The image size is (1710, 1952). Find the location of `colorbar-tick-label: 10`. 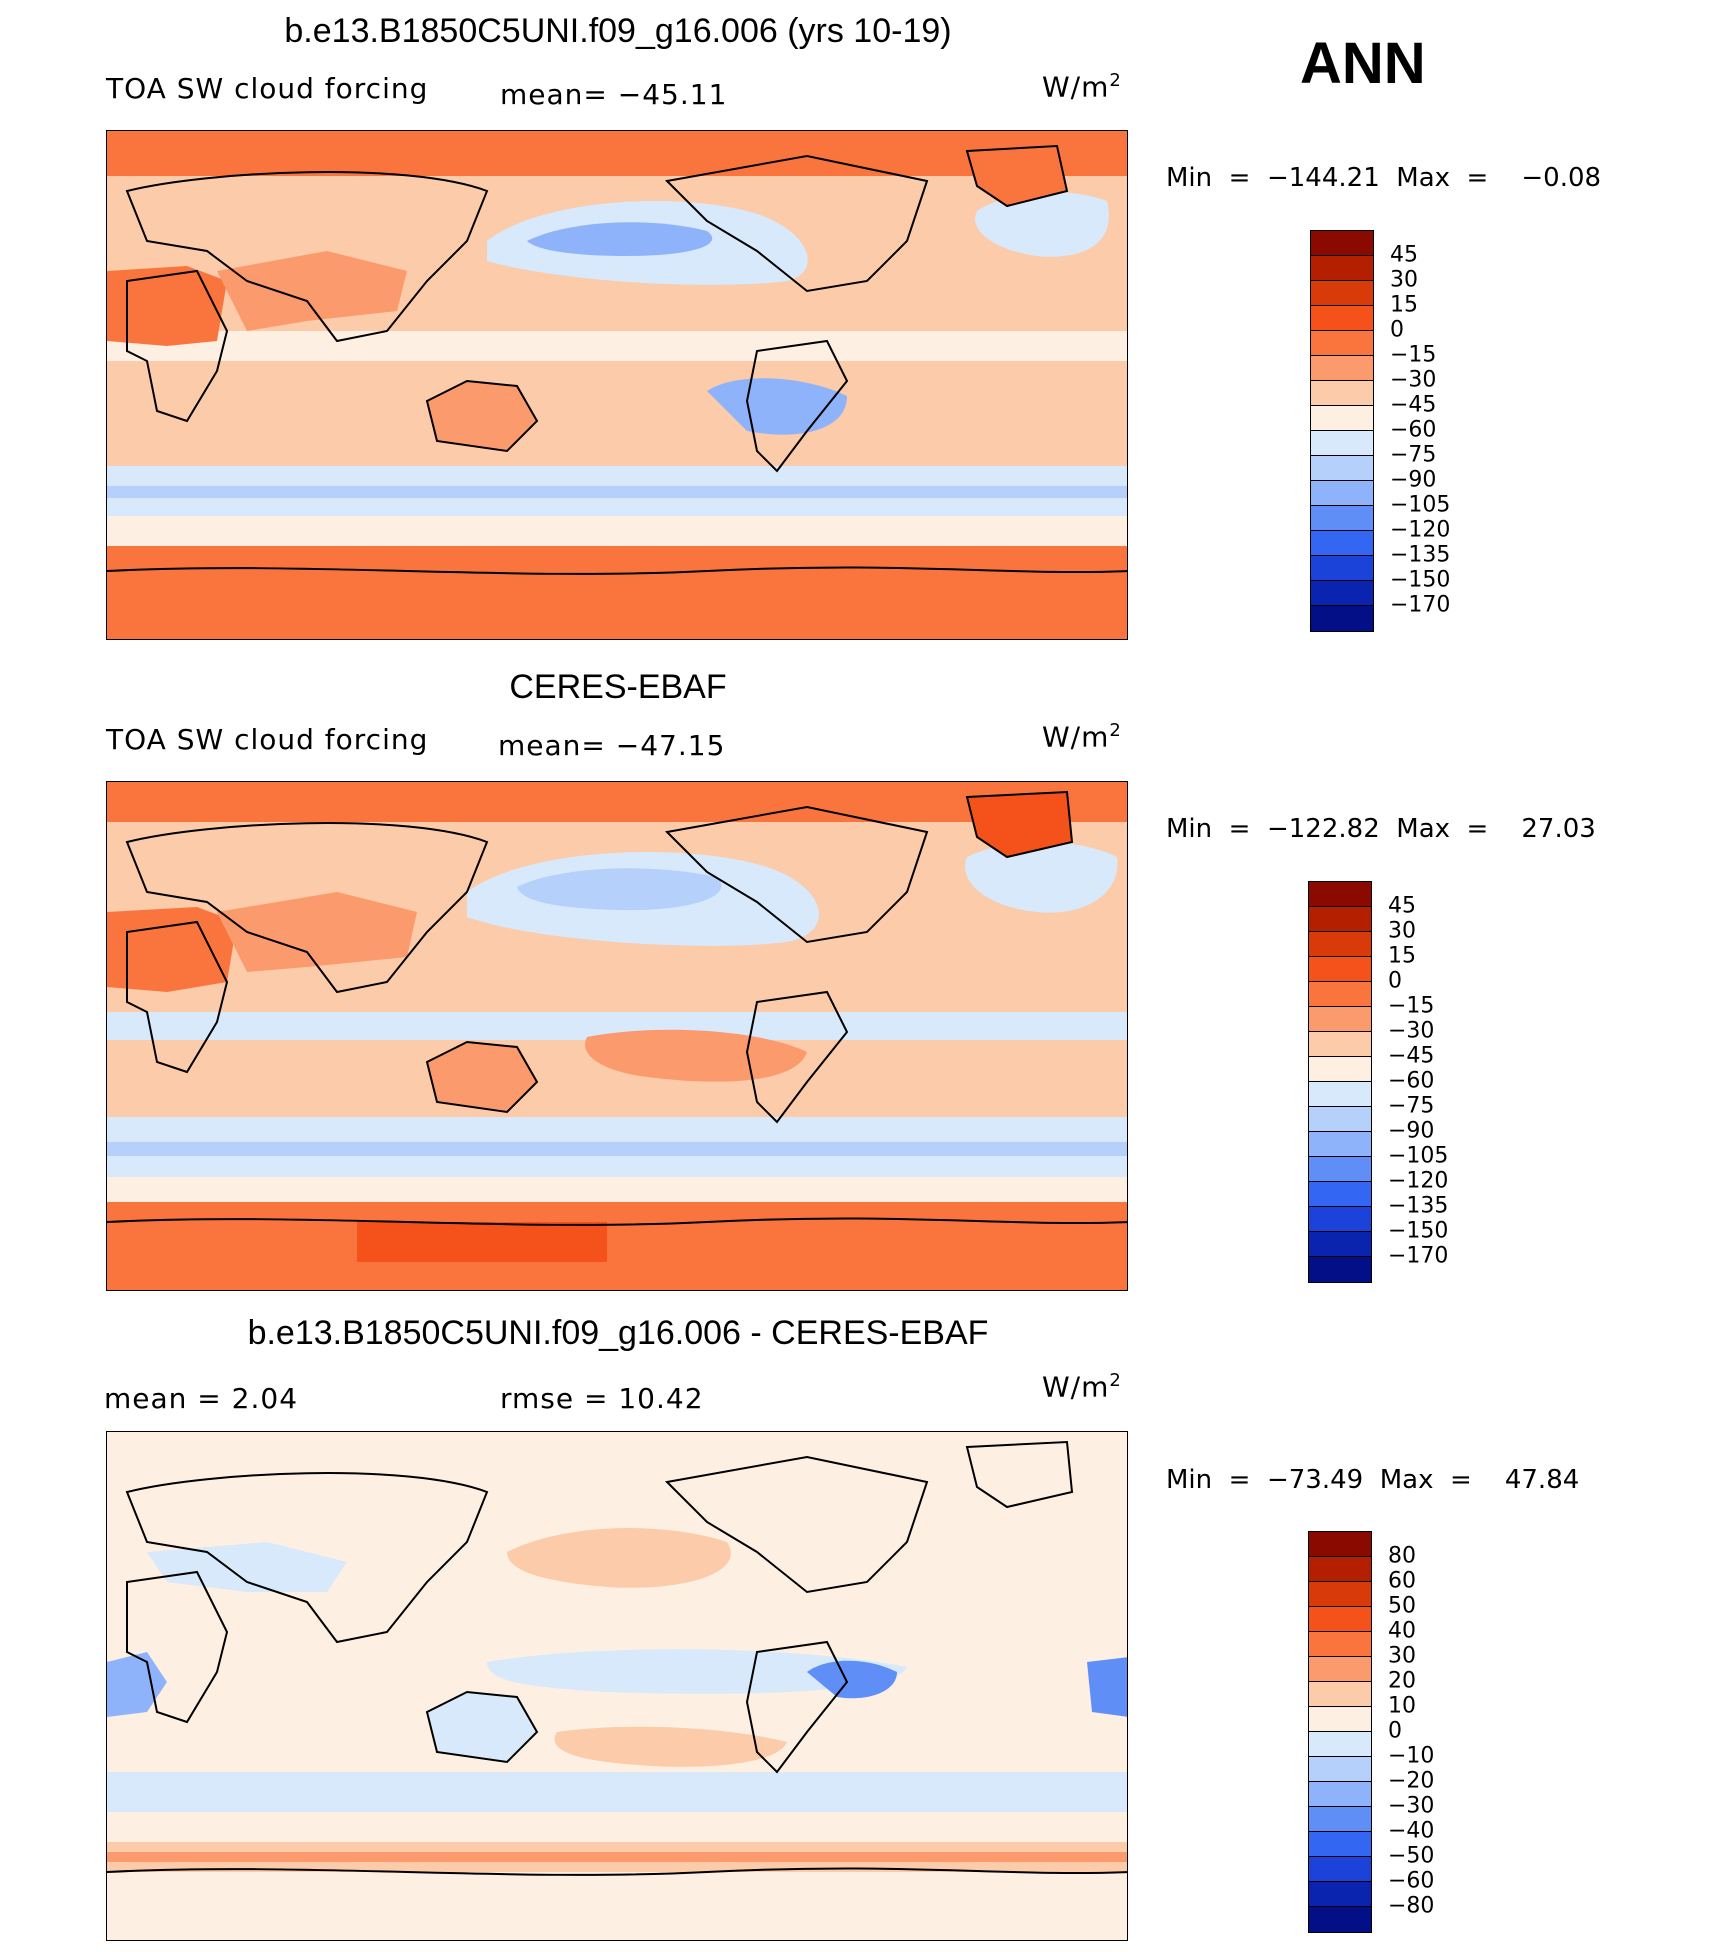

colorbar-tick-label: 10 is located at coordinates (1402, 1706).